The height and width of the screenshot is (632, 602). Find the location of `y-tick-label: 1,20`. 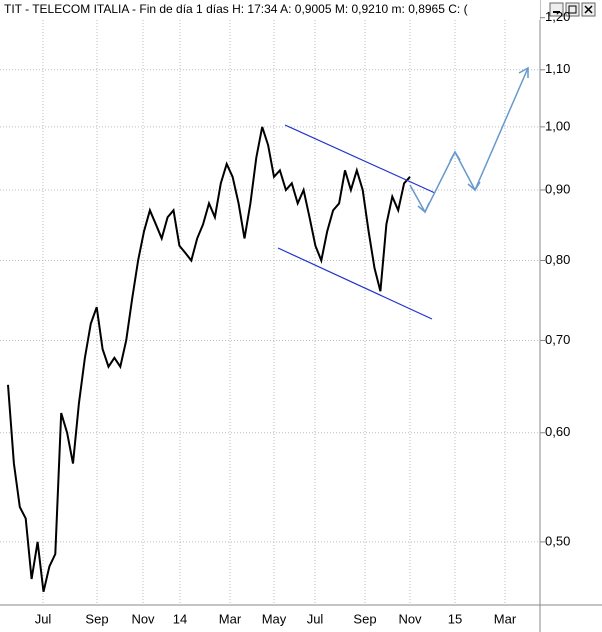

y-tick-label: 1,20 is located at coordinates (557, 16).